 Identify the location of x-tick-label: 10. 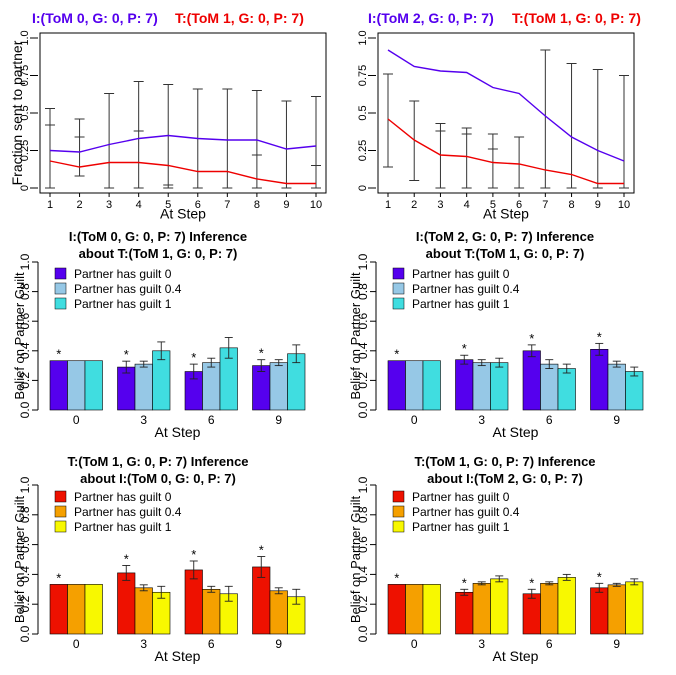
(316, 205).